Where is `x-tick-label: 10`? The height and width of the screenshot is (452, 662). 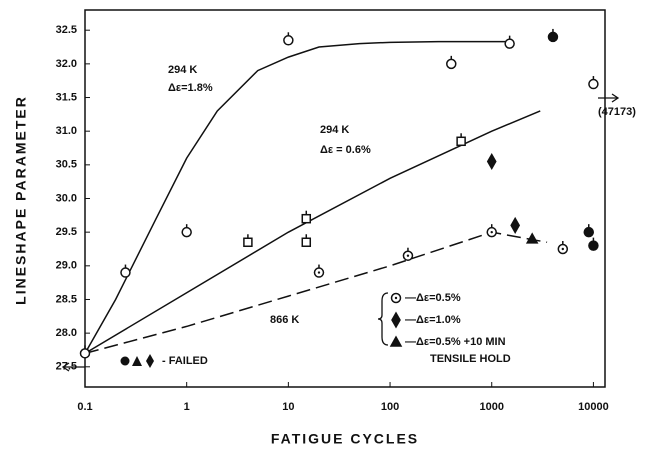 x-tick-label: 10 is located at coordinates (288, 407).